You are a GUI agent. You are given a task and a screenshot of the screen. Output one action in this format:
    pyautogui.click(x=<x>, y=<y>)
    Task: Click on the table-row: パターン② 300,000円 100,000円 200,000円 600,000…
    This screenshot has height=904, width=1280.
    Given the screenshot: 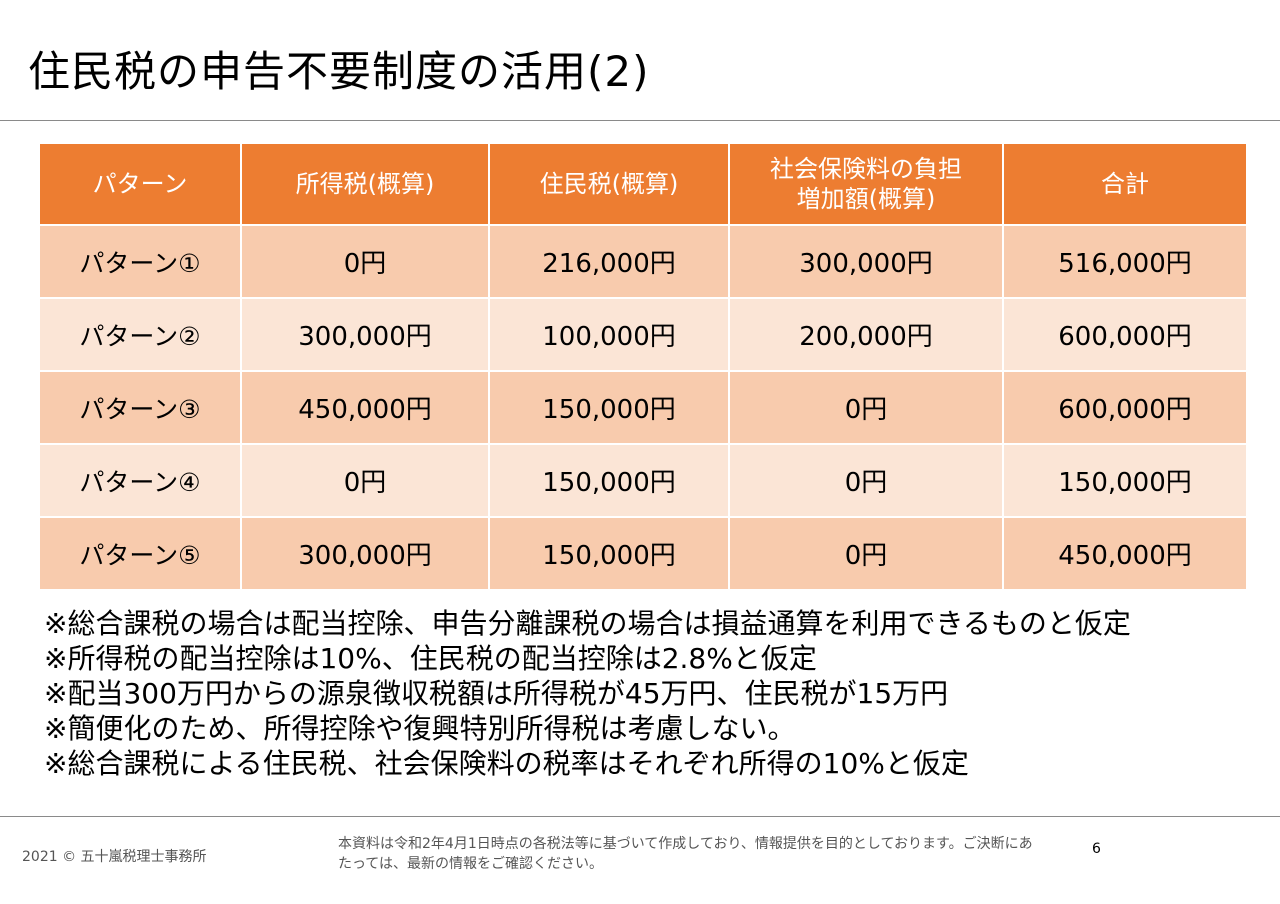 What is the action you would take?
    pyautogui.click(x=643, y=334)
    